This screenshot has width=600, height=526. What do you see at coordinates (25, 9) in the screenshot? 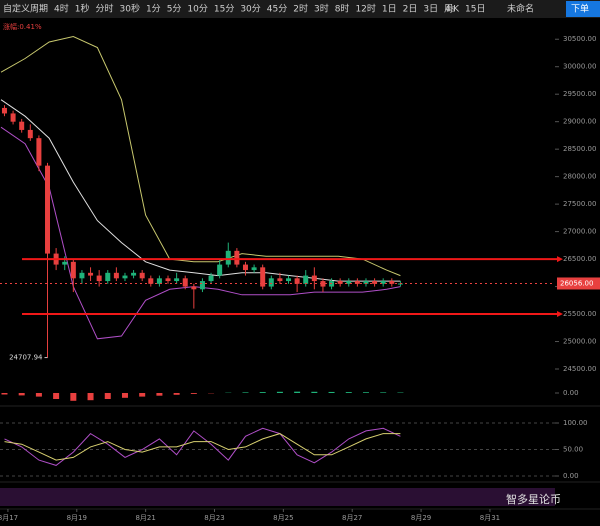
I see `toolbar-item: 自定义周期` at bounding box center [25, 9].